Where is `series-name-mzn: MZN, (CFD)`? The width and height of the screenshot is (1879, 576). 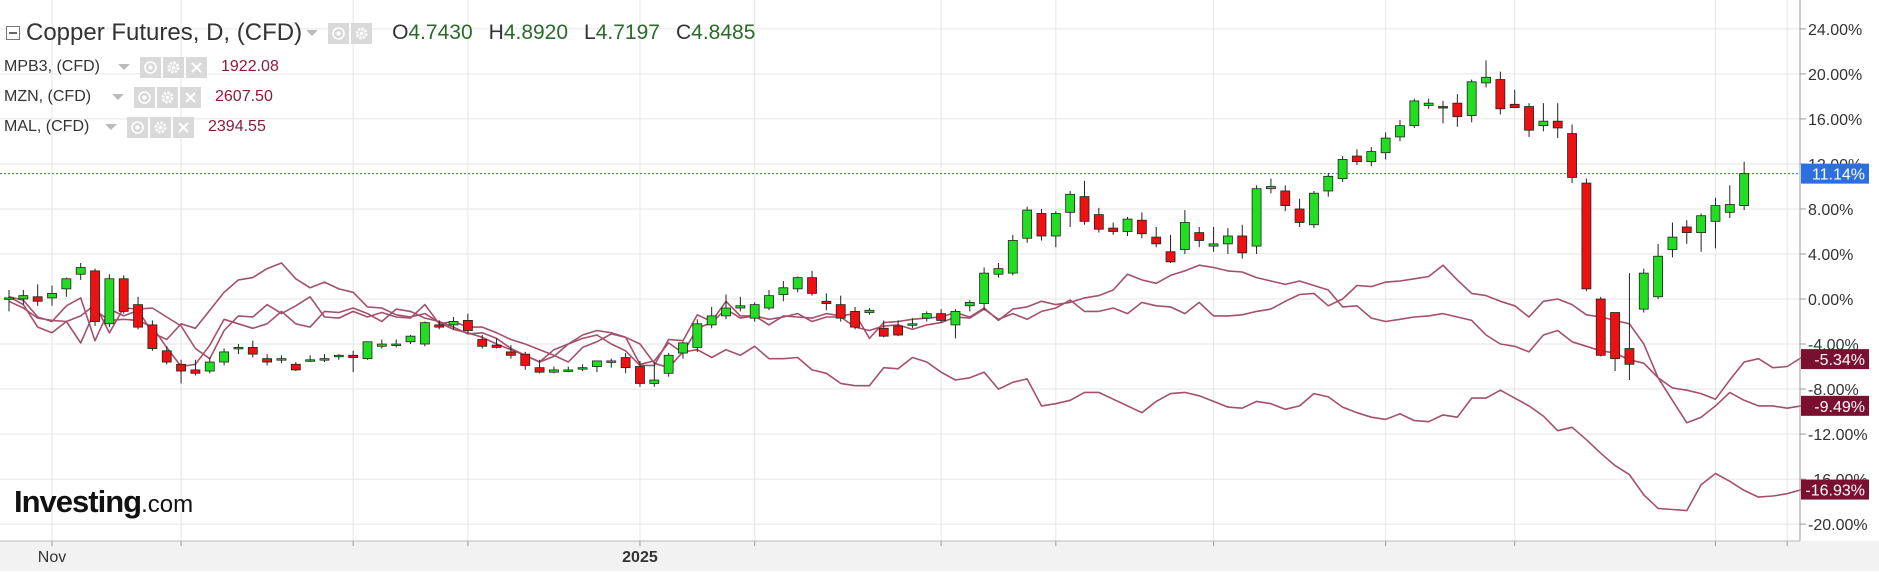 series-name-mzn: MZN, (CFD) is located at coordinates (48, 96).